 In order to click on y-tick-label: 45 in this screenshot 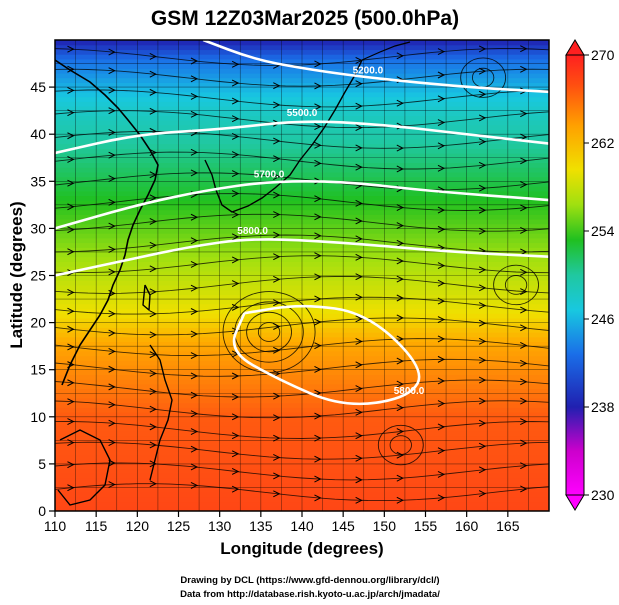, I will do `click(38, 87)`.